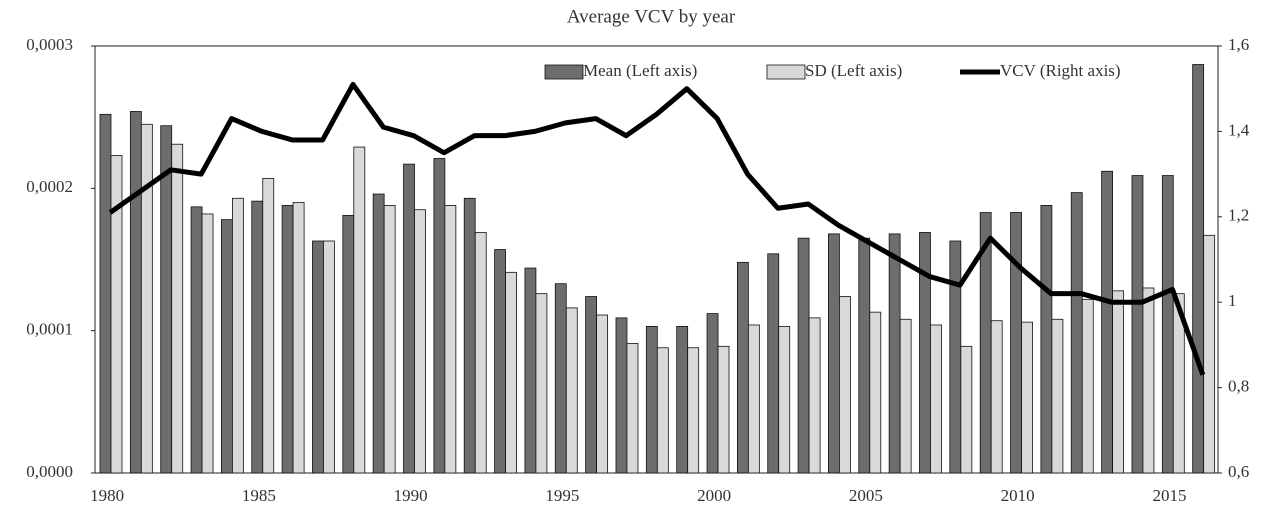 The height and width of the screenshot is (512, 1274). I want to click on x-tick-label: 2000, so click(714, 495).